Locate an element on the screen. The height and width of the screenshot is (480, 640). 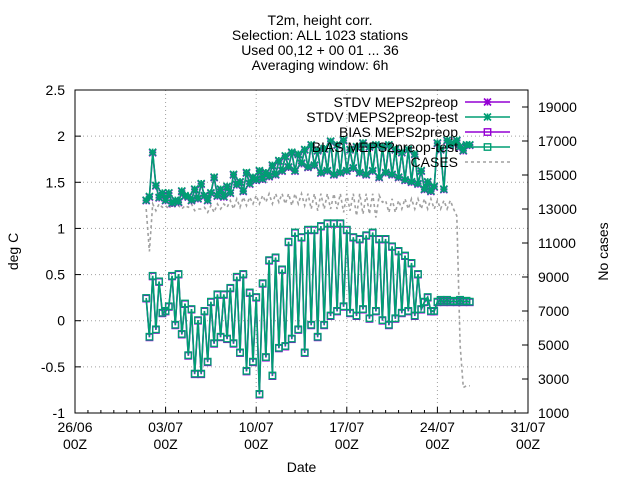
y2-tick-label: 5000 is located at coordinates (553, 345).